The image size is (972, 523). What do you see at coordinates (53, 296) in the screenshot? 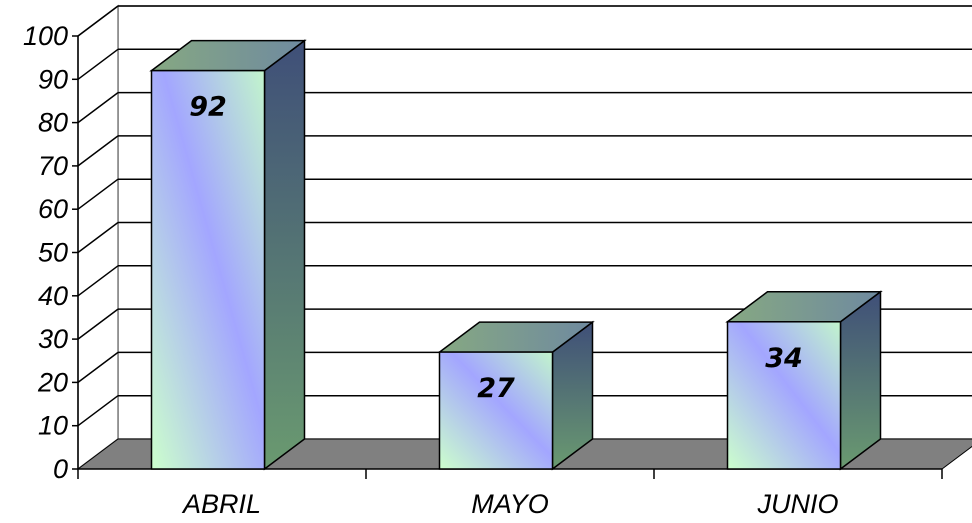
I see `y-tick-label: 40` at bounding box center [53, 296].